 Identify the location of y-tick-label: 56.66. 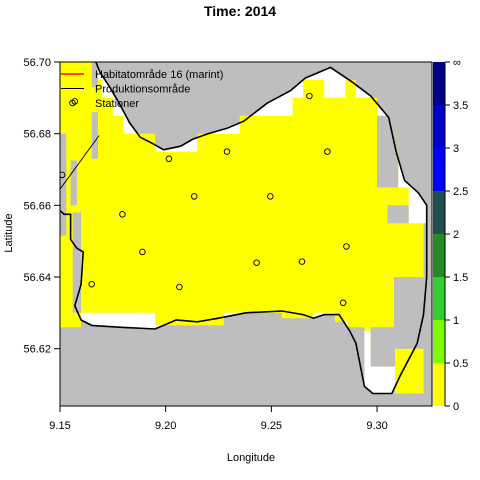
(37, 206).